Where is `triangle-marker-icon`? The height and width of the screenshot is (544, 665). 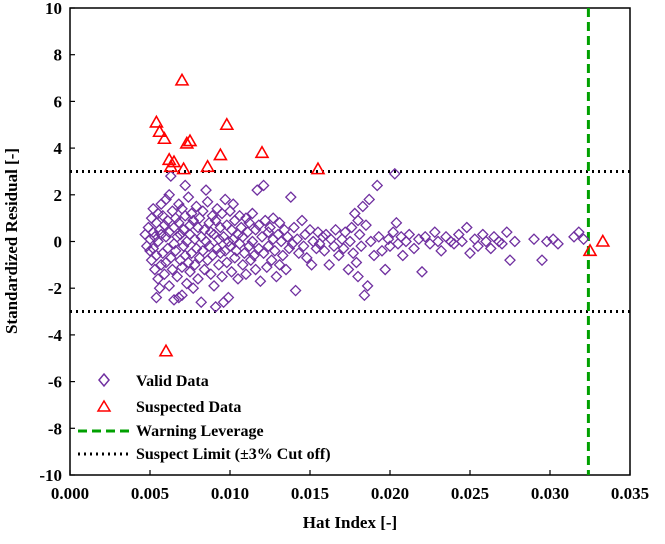
triangle-marker-icon is located at coordinates (104, 405).